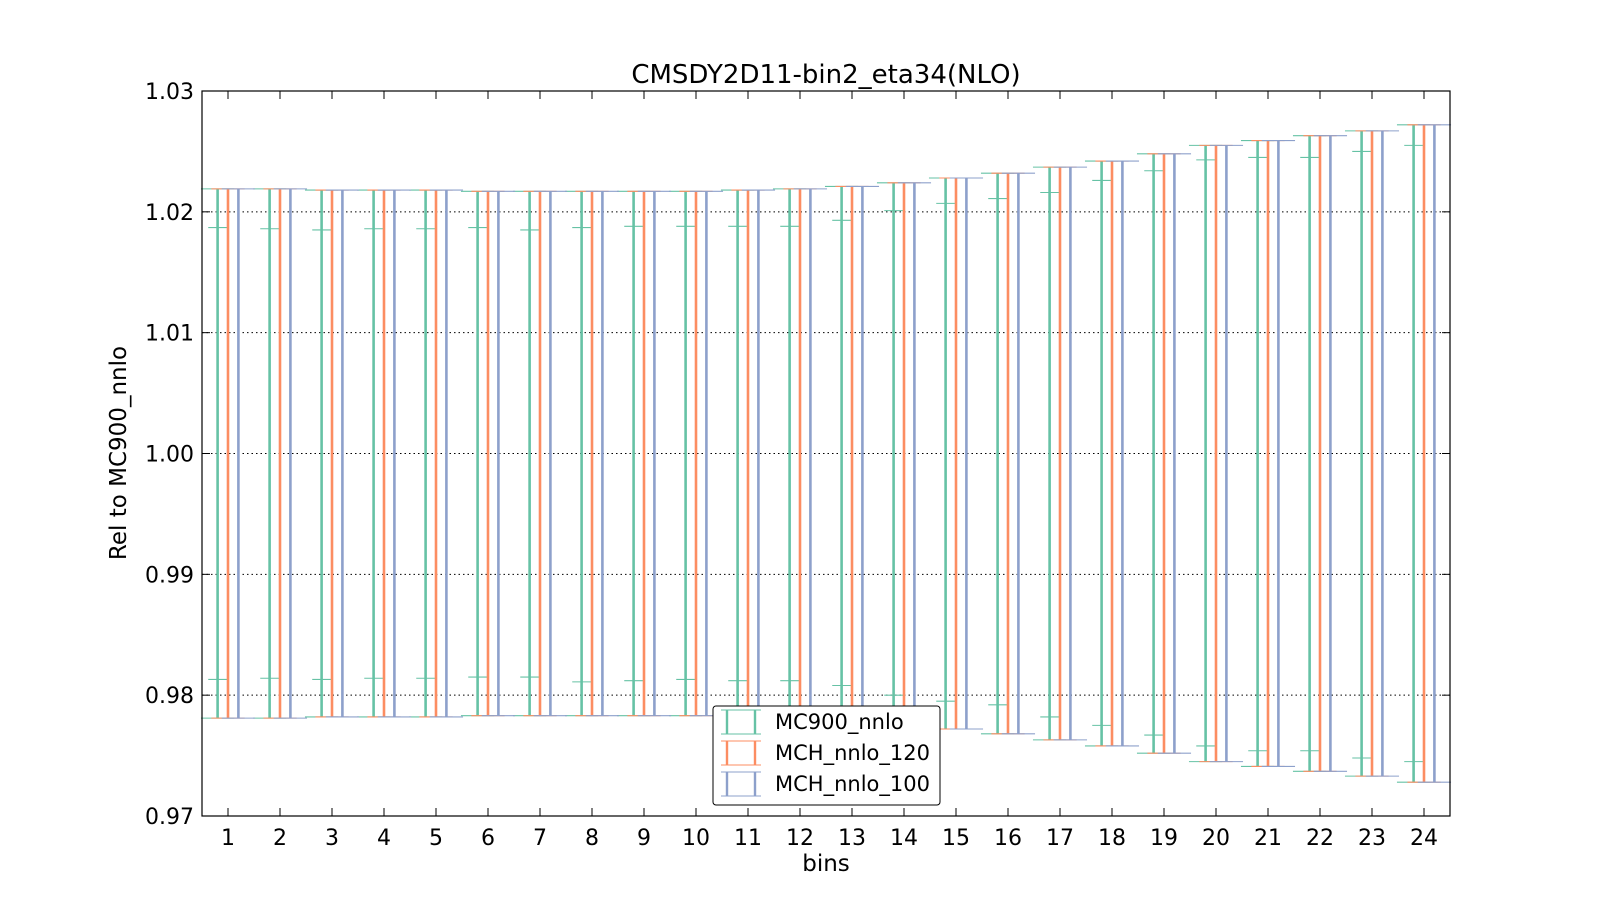  What do you see at coordinates (956, 838) in the screenshot?
I see `x-tick-label: 15` at bounding box center [956, 838].